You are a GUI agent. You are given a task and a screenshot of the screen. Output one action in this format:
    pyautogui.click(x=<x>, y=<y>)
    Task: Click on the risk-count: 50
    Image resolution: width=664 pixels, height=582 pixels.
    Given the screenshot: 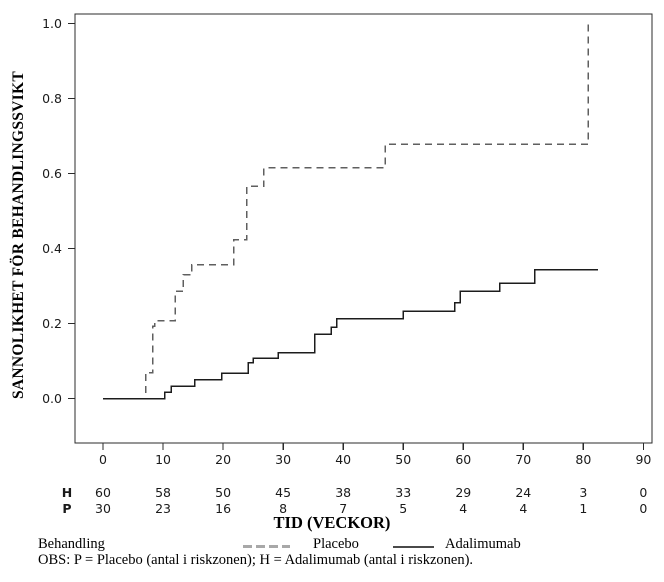 What is the action you would take?
    pyautogui.click(x=223, y=492)
    